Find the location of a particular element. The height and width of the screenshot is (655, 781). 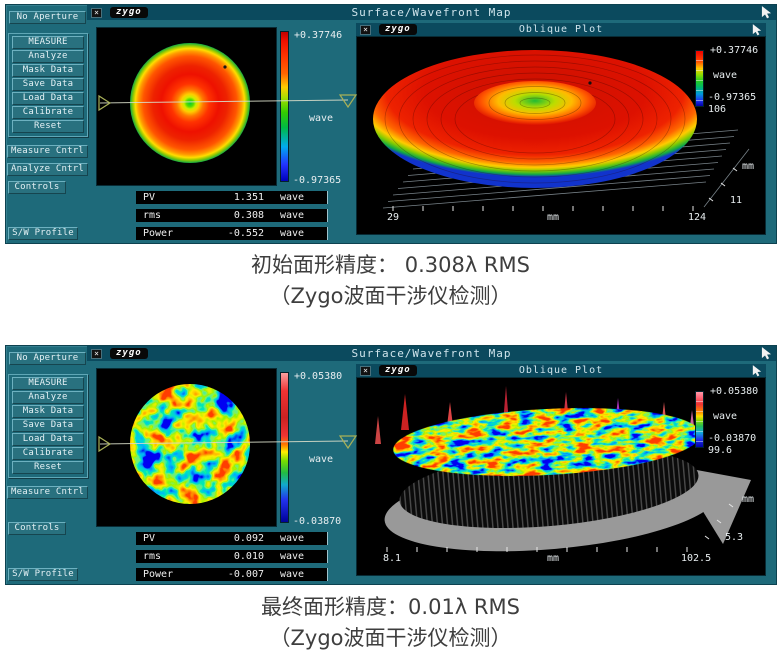

caption-line2: （Zygo波面干涉仪检测） is located at coordinates (390, 638).